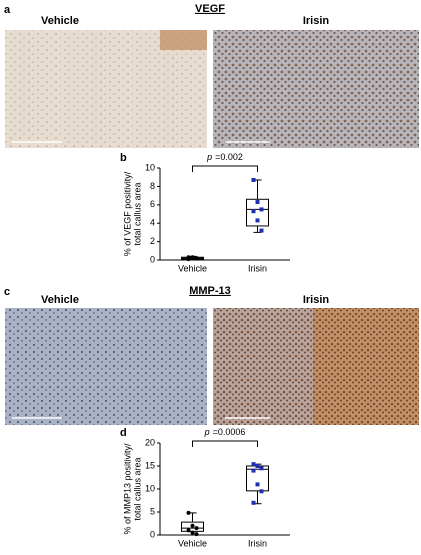  Describe the element at coordinates (210, 9) in the screenshot. I see `panel-title: VEGF` at that location.